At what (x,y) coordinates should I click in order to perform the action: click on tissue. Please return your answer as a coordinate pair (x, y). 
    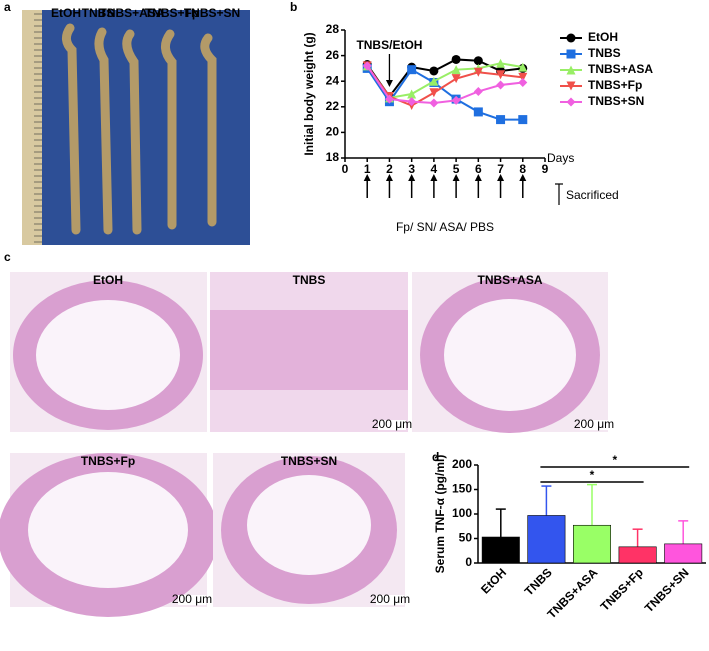
    Looking at the image, I should click on (309, 350).